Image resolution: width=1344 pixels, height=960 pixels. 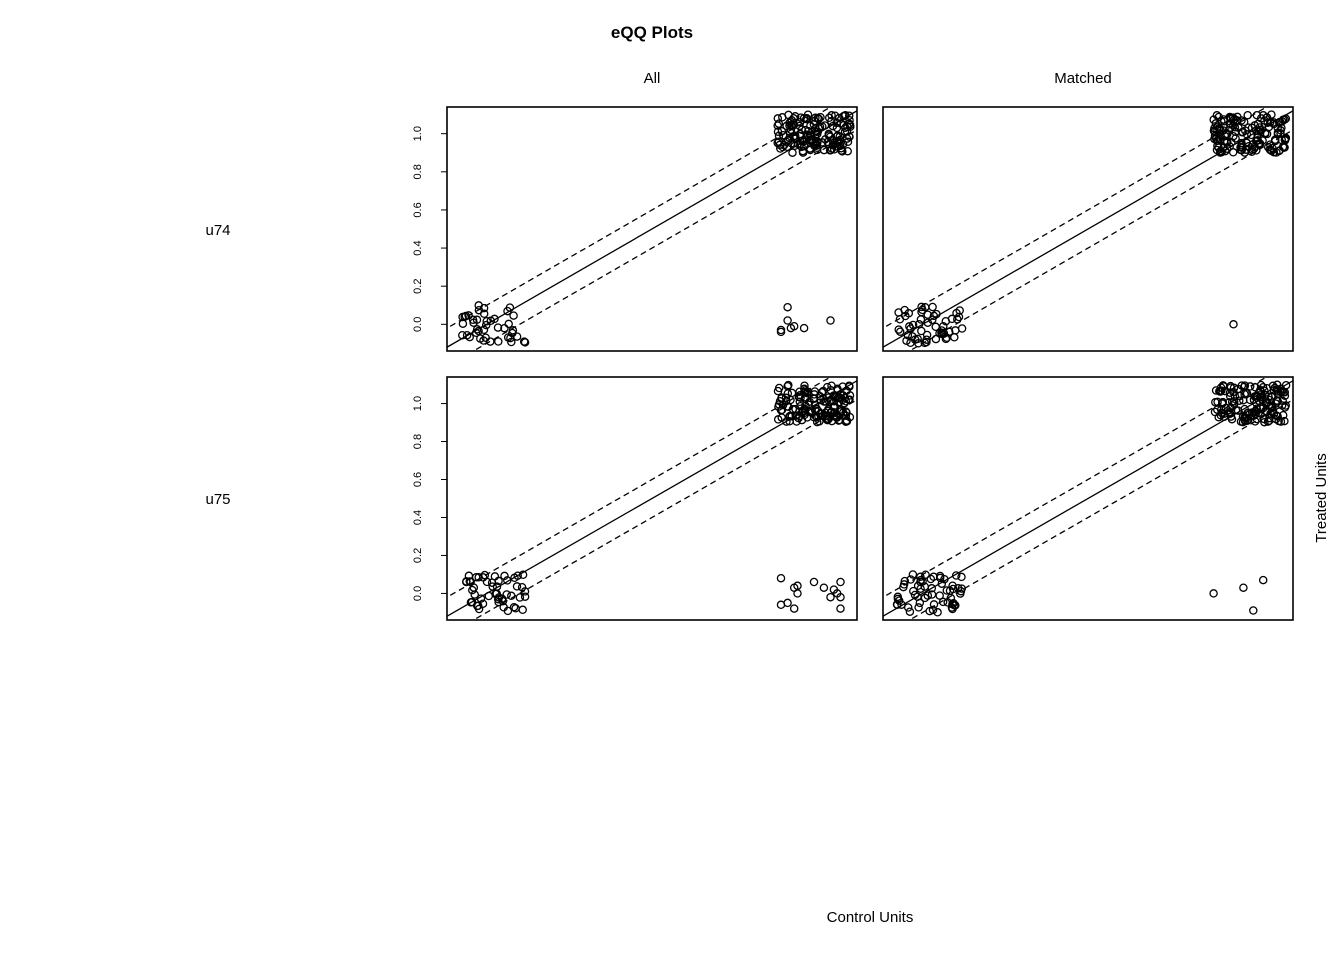 What do you see at coordinates (418, 593) in the screenshot?
I see `y-tick-label: 0.0` at bounding box center [418, 593].